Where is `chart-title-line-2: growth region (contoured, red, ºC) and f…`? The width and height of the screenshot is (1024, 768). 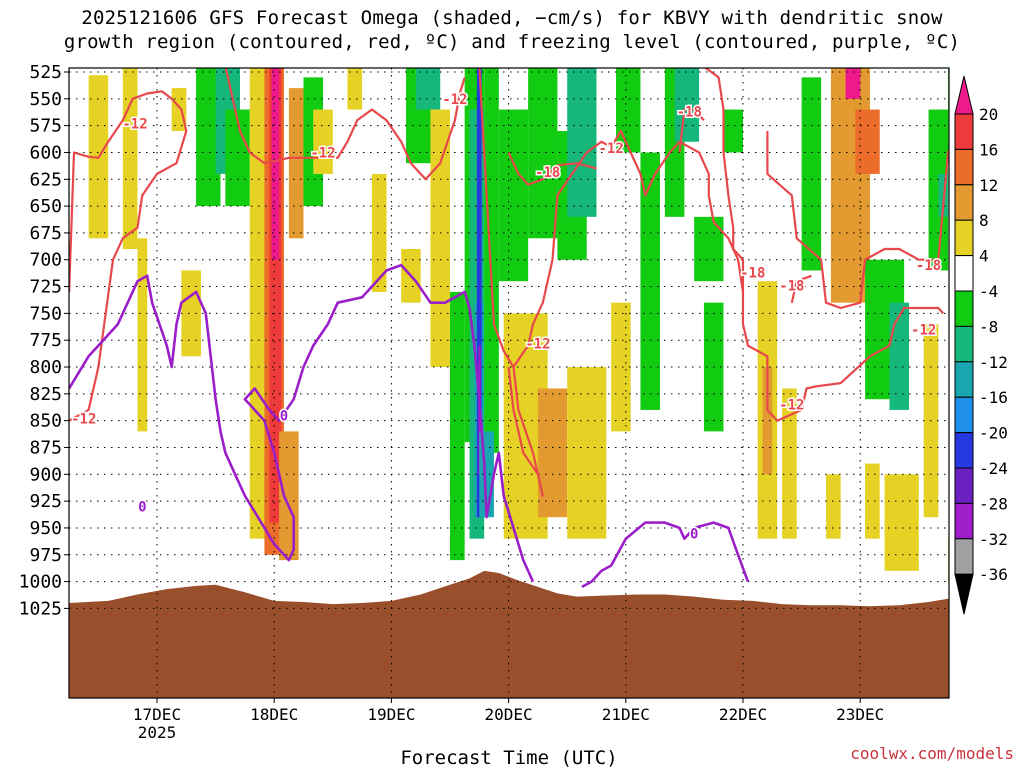 chart-title-line-2: growth region (contoured, red, ºC) and f… is located at coordinates (512, 42).